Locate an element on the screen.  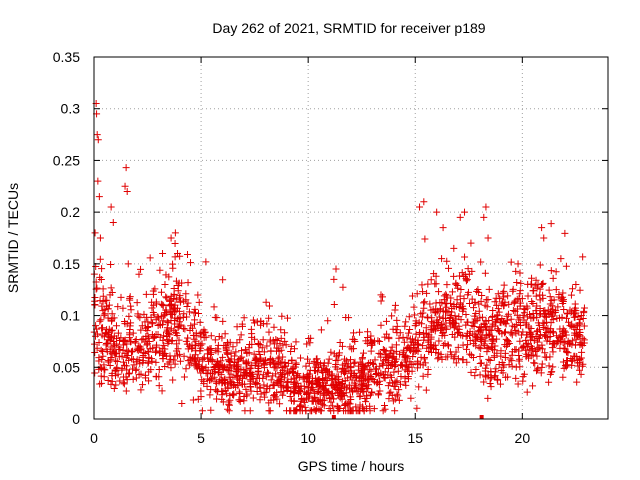
x-axis-label: GPS time / hours is located at coordinates (351, 466).